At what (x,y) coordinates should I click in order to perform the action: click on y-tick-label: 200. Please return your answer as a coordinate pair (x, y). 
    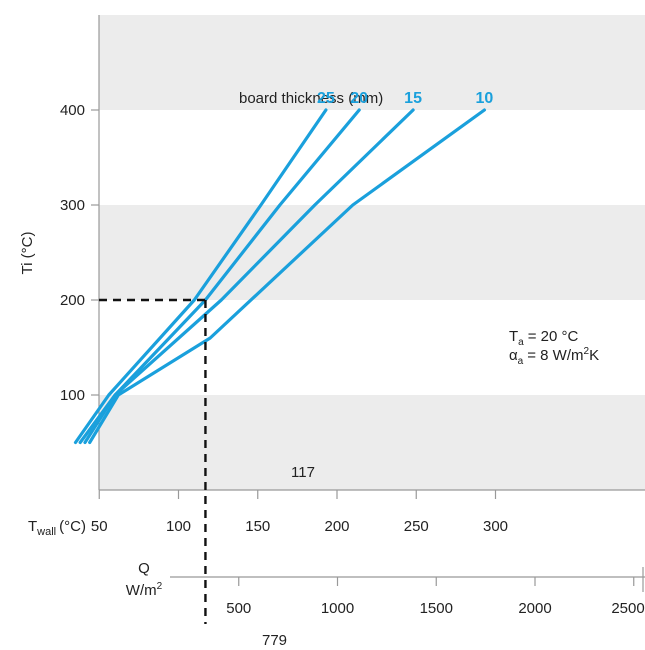
    Looking at the image, I should click on (72, 300).